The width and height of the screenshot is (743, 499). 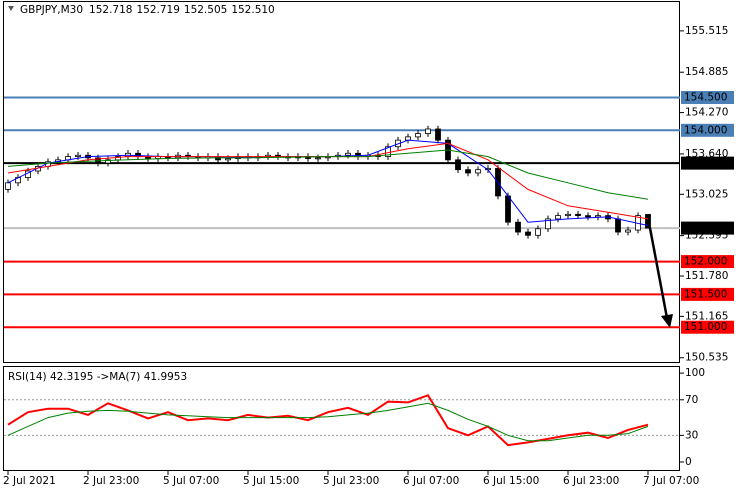 I want to click on ohlc-value: 152.510, so click(x=252, y=10).